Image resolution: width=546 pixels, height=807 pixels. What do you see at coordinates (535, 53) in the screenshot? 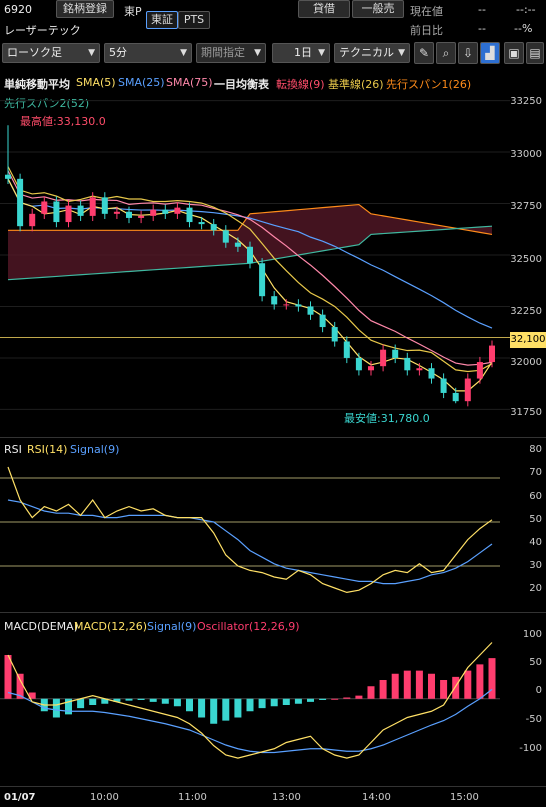
I see `layout-icon: ▤` at bounding box center [535, 53].